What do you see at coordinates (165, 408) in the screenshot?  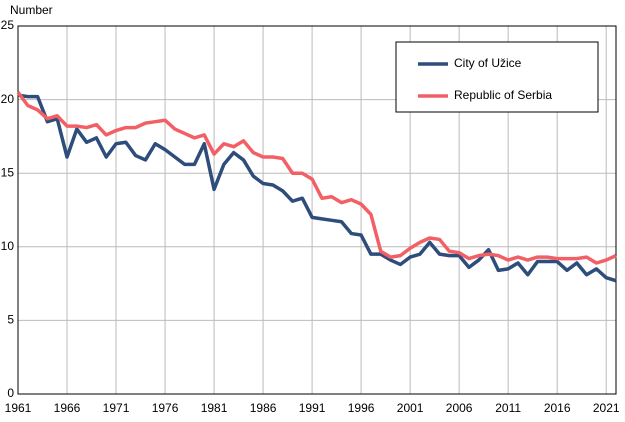 I see `x-tick-label: 1976` at bounding box center [165, 408].